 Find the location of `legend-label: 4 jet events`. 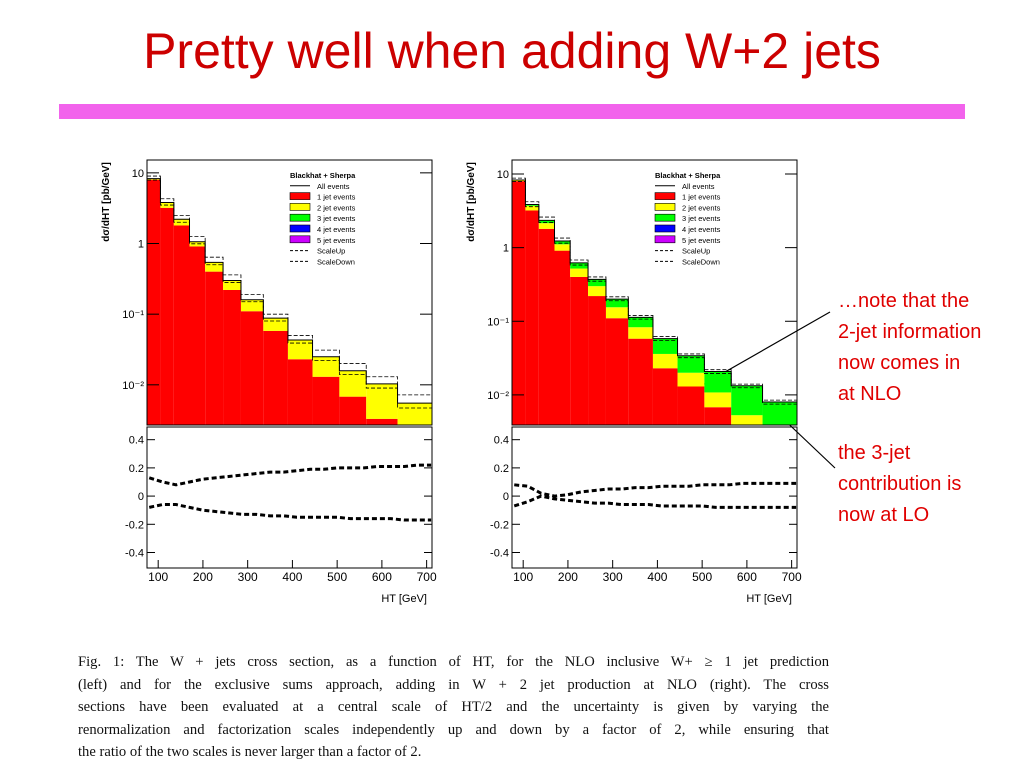

legend-label: 4 jet events is located at coordinates (701, 229).